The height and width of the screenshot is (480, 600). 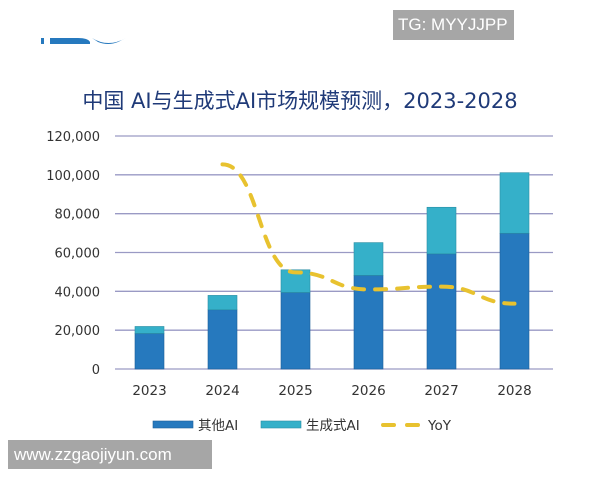 What do you see at coordinates (173, 424) in the screenshot?
I see `legend-swatch-other-ai` at bounding box center [173, 424].